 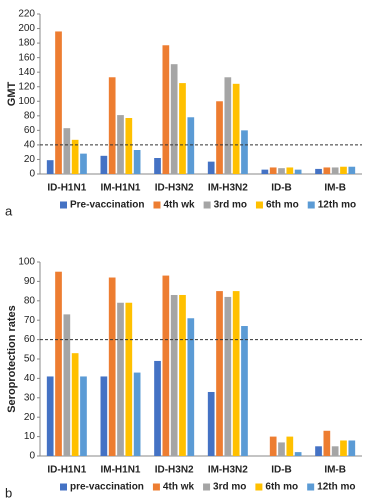 I want to click on y-tick-label: 200, so click(x=26, y=28).